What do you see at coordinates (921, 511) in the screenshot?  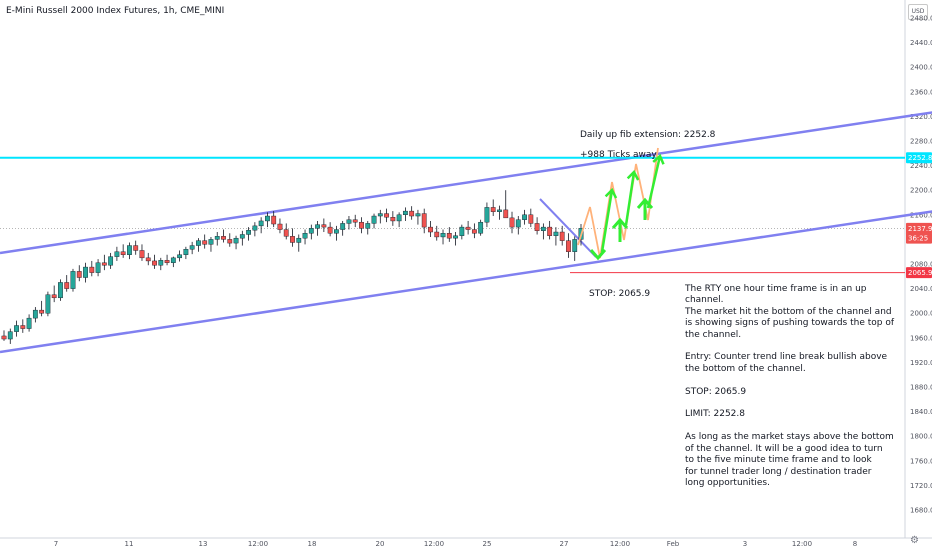 I see `y-tick-label: 1680.0` at bounding box center [921, 511].